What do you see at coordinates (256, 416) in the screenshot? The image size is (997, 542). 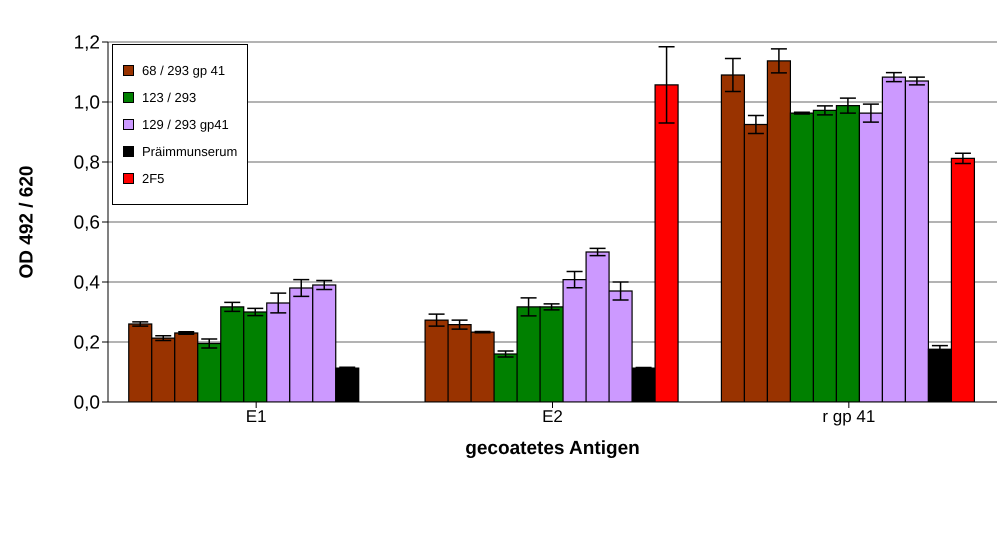 I see `x-tick-label: E1` at bounding box center [256, 416].